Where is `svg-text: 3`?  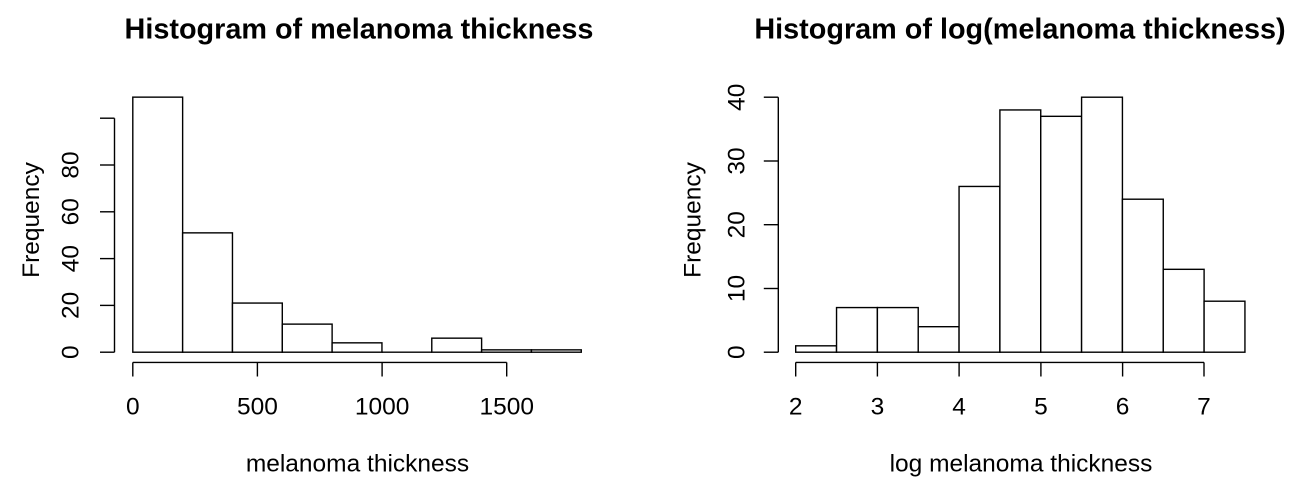 svg-text: 3 is located at coordinates (878, 406).